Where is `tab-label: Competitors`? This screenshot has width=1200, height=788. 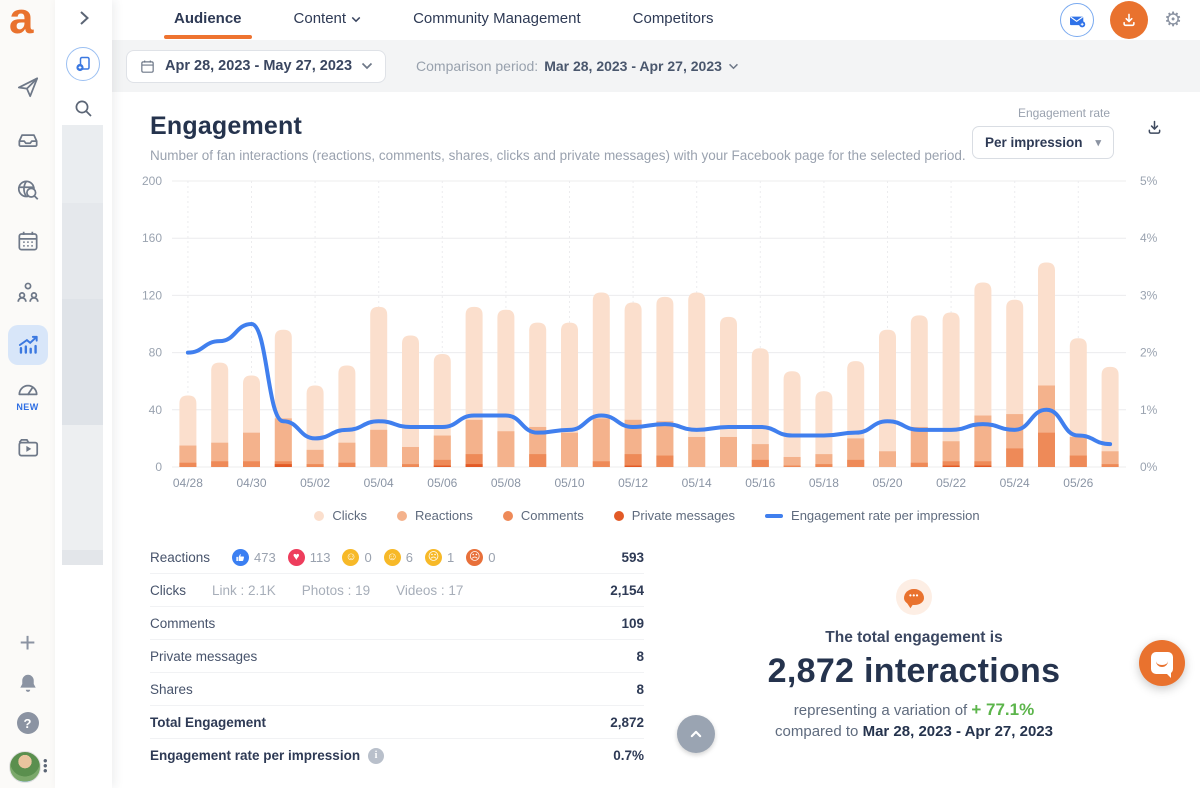 tab-label: Competitors is located at coordinates (673, 18).